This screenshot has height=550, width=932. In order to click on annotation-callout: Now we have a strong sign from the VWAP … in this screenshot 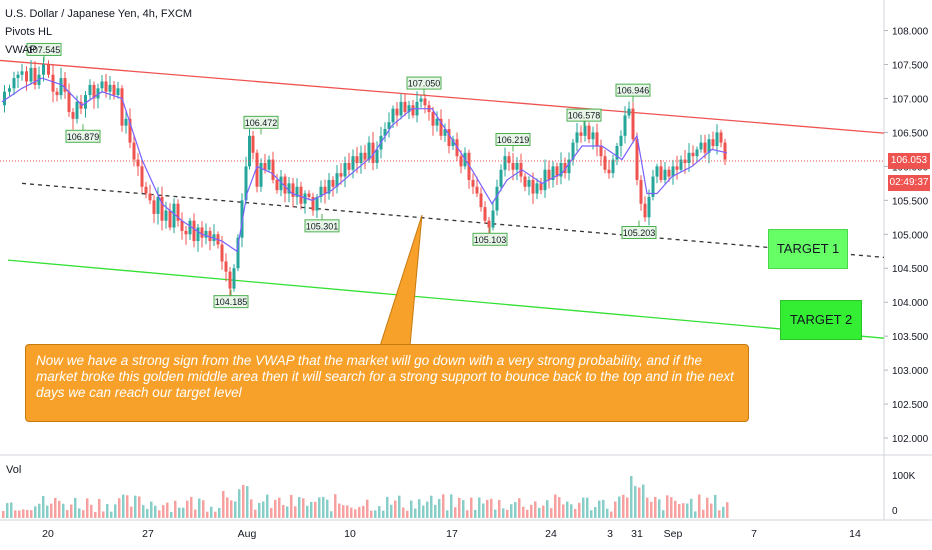, I will do `click(387, 383)`.